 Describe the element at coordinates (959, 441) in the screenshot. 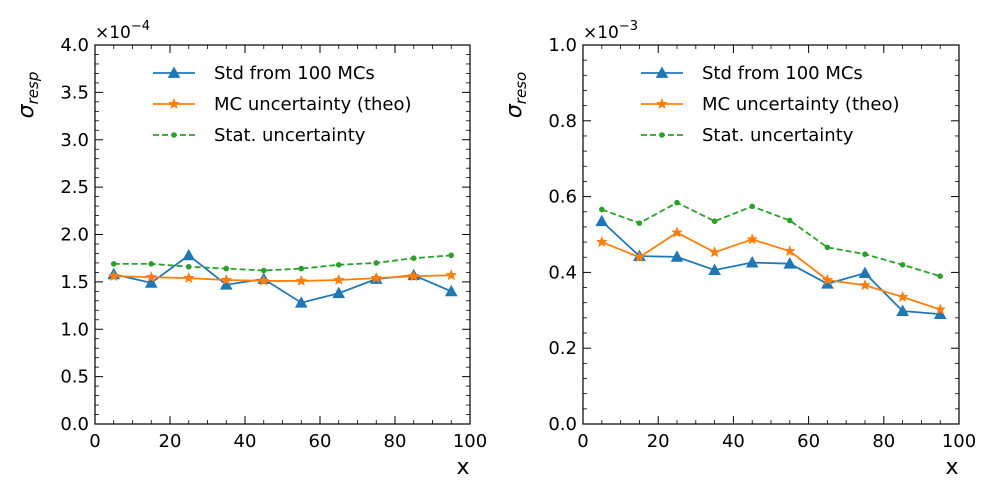

I see `x-tick-label: 100` at that location.